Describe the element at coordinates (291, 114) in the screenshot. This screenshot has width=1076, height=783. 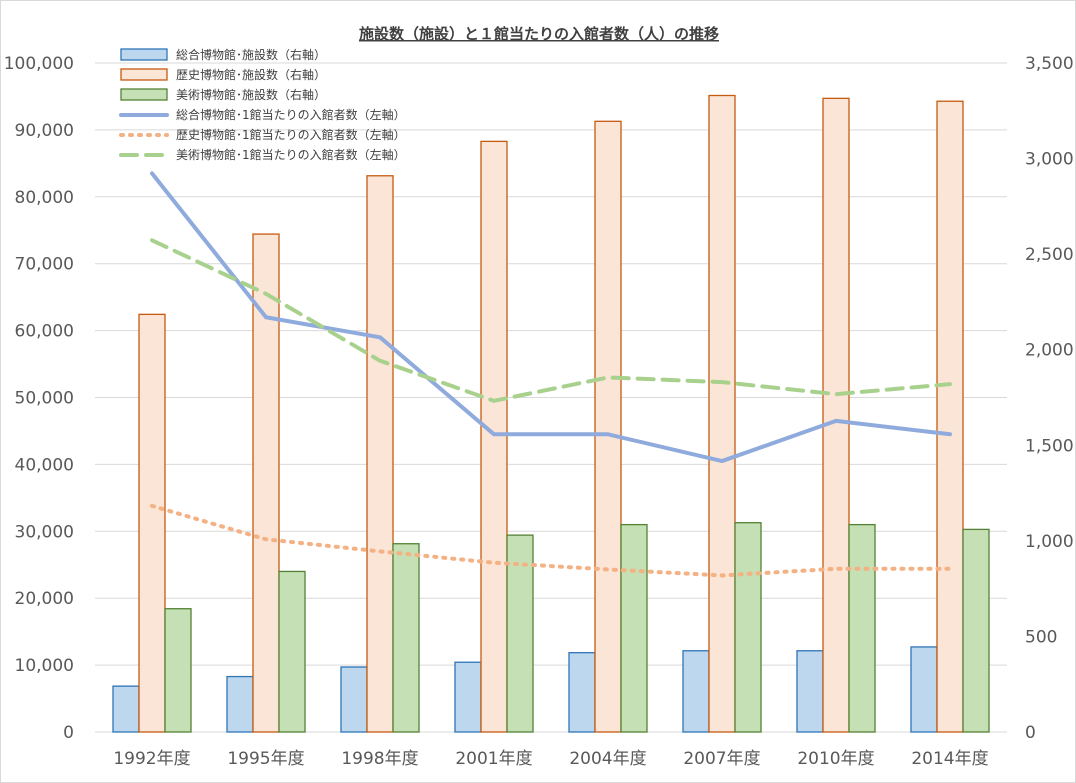
I see `legend-label: 総合博物館･1館当たりの入館者数（左軸）` at that location.